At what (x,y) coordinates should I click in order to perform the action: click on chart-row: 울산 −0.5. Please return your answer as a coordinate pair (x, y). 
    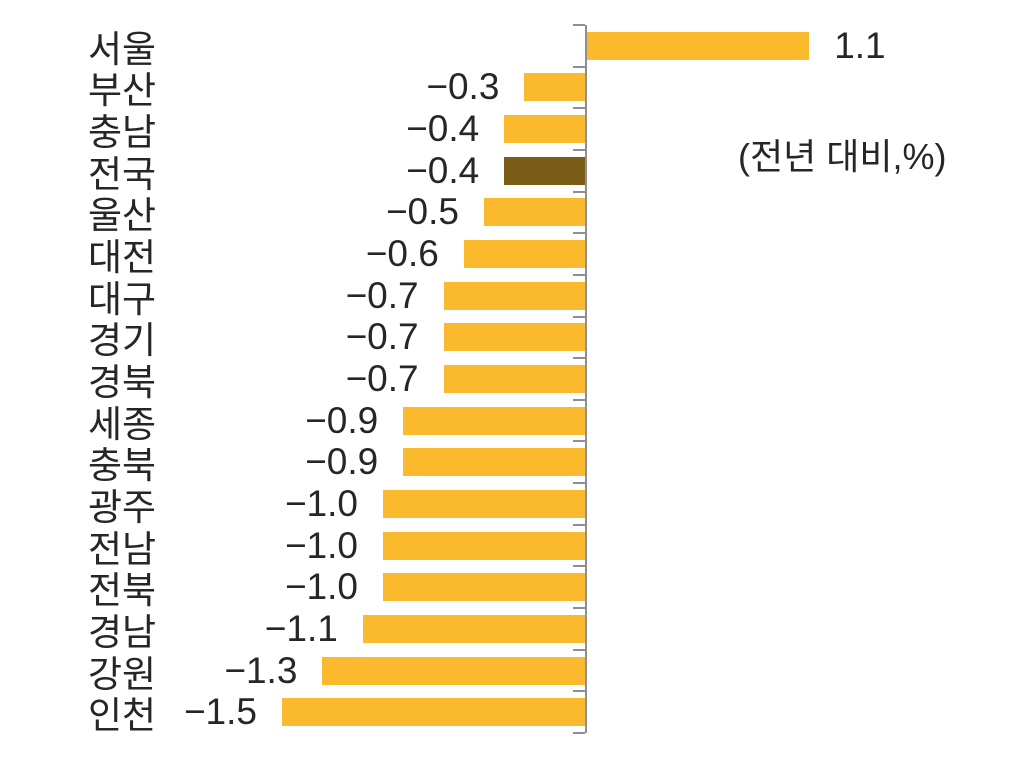
    Looking at the image, I should click on (510, 213).